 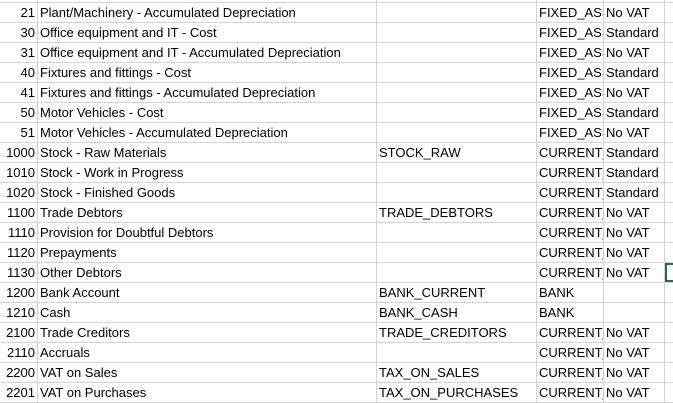 What do you see at coordinates (207, 252) in the screenshot?
I see `account-name-cell: Prepayments` at bounding box center [207, 252].